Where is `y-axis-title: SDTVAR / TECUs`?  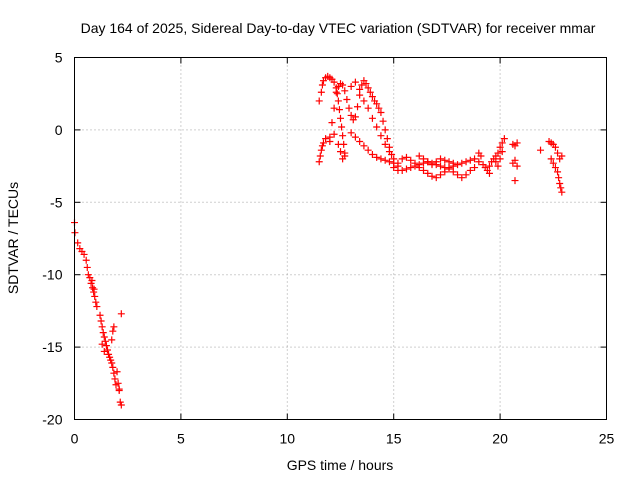
y-axis-title: SDTVAR / TECUs is located at coordinates (13, 238).